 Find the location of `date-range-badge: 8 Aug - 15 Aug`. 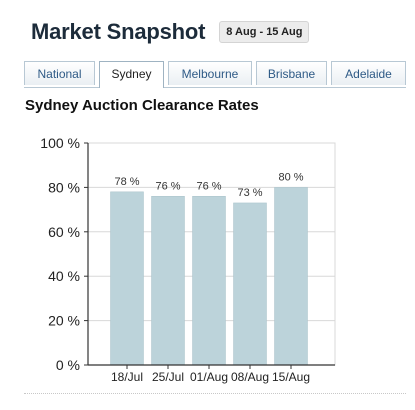

date-range-badge: 8 Aug - 15 Aug is located at coordinates (264, 32).